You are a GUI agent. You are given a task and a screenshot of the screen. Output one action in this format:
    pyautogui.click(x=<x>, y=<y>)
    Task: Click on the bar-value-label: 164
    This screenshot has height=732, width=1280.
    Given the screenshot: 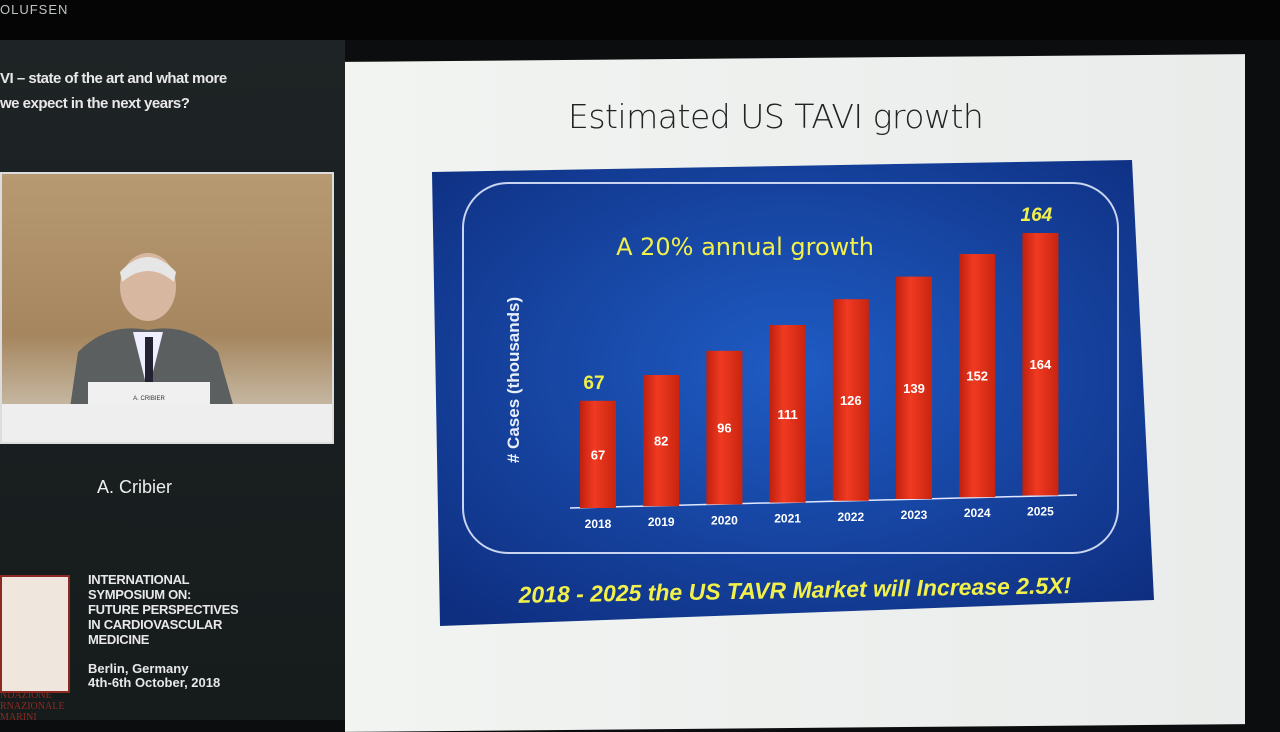 What is the action you would take?
    pyautogui.click(x=1041, y=364)
    